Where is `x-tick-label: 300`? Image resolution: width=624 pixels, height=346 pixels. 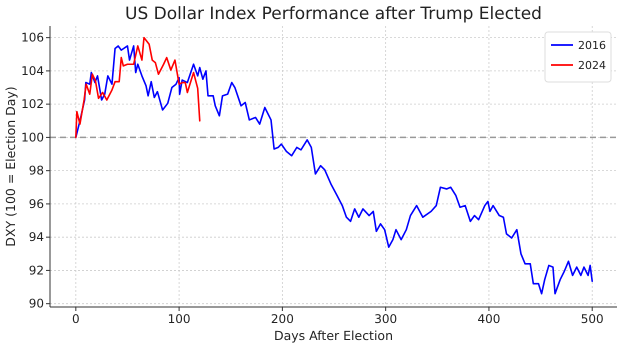
x-tick-label: 300 is located at coordinates (386, 319).